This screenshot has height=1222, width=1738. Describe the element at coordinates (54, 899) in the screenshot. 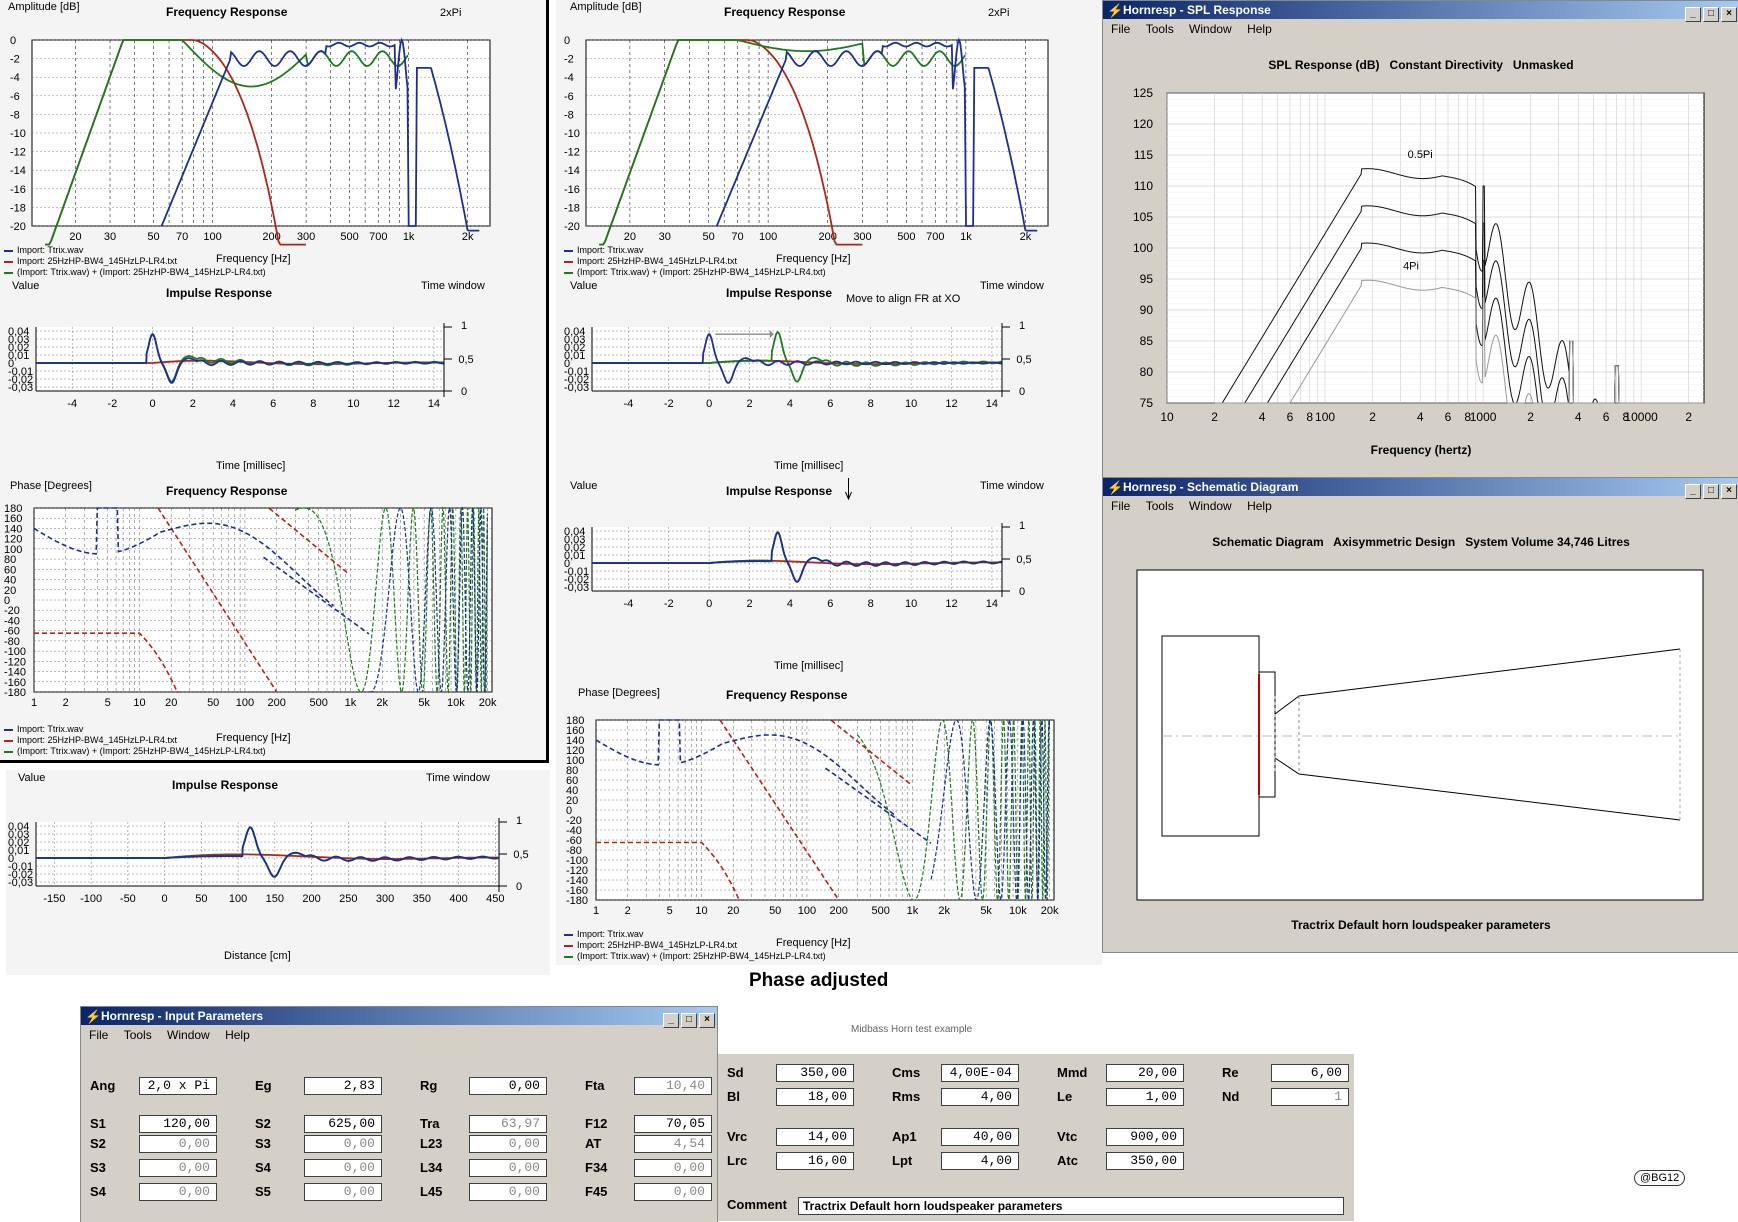

I see `x-tick-label: -150` at that location.